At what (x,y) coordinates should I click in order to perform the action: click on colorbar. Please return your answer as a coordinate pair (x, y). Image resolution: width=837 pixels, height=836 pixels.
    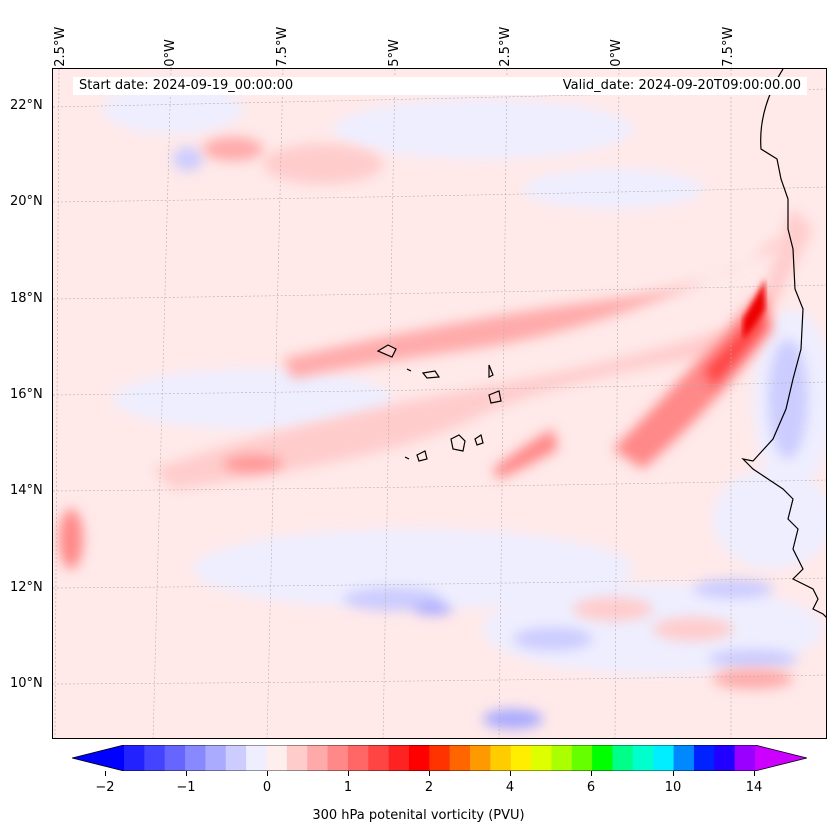
    Looking at the image, I should click on (439, 758).